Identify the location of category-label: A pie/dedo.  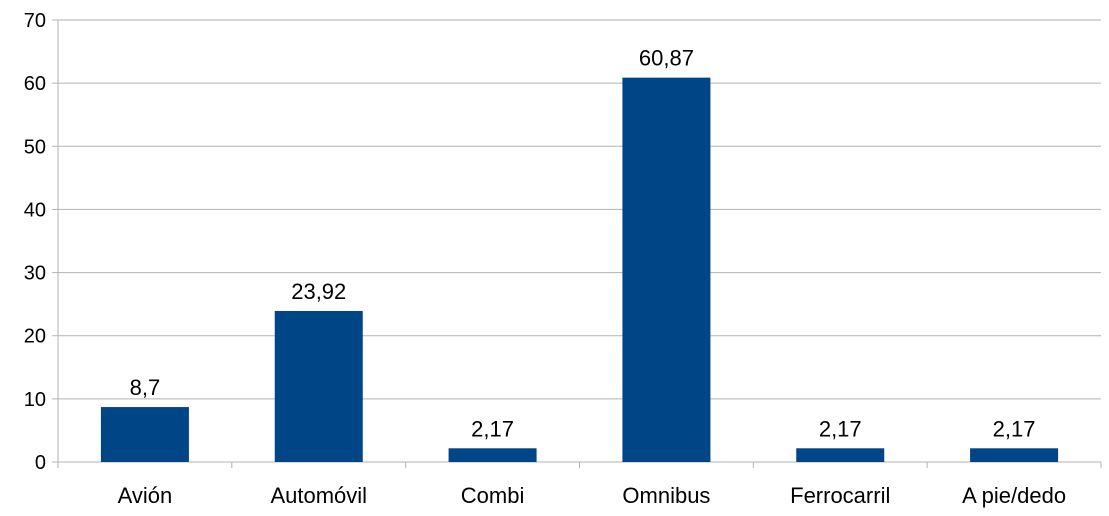
(1014, 495).